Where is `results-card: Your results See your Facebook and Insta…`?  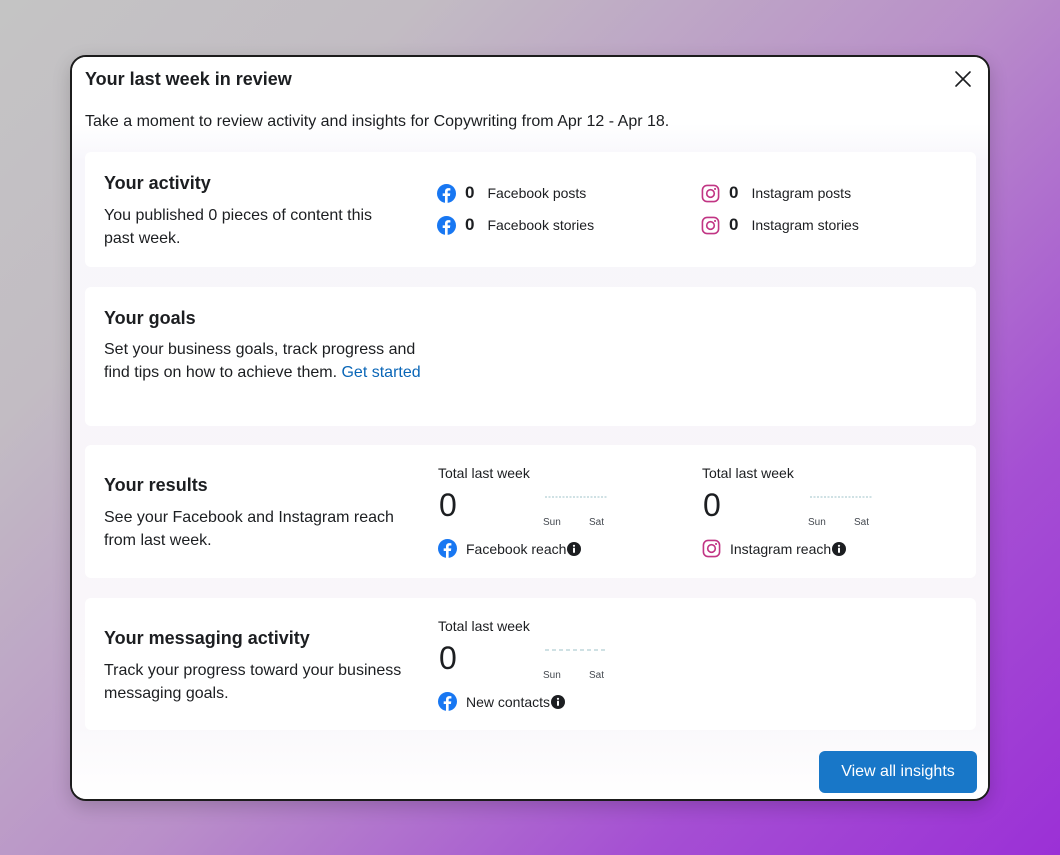 results-card: Your results See your Facebook and Insta… is located at coordinates (530, 511).